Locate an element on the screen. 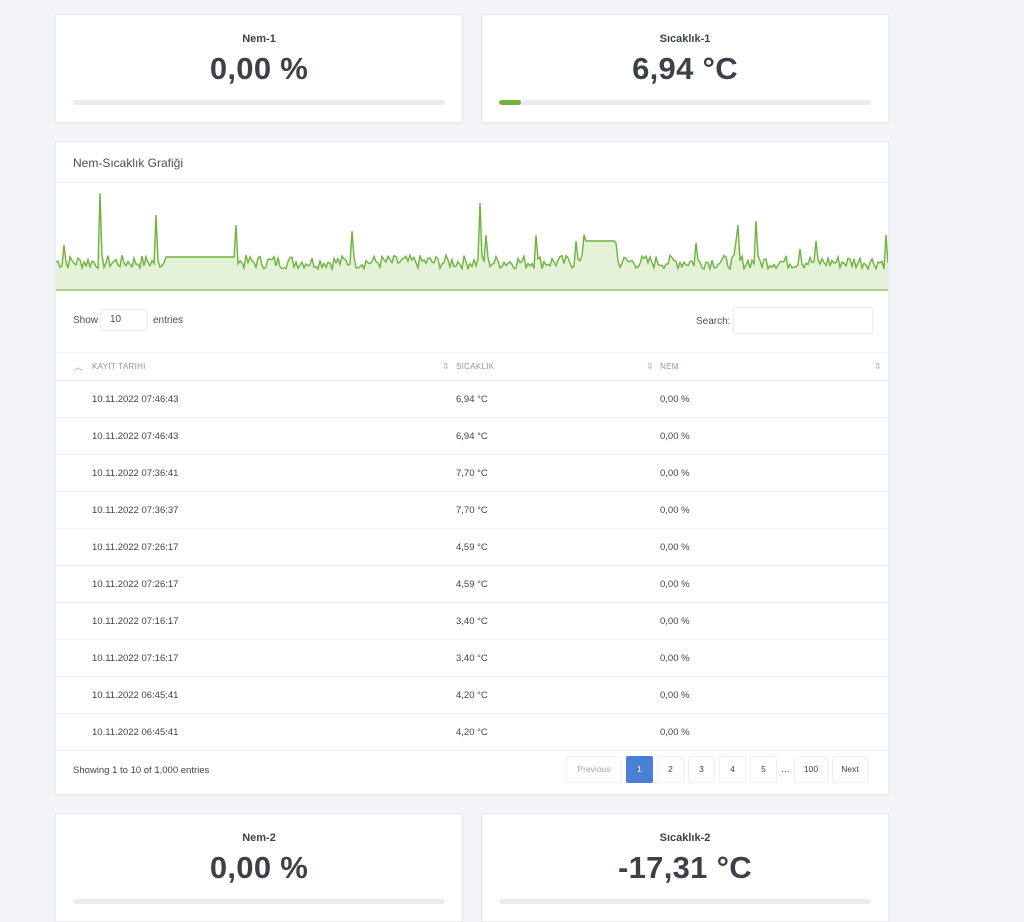  metric-label: Nem-1 is located at coordinates (259, 39).